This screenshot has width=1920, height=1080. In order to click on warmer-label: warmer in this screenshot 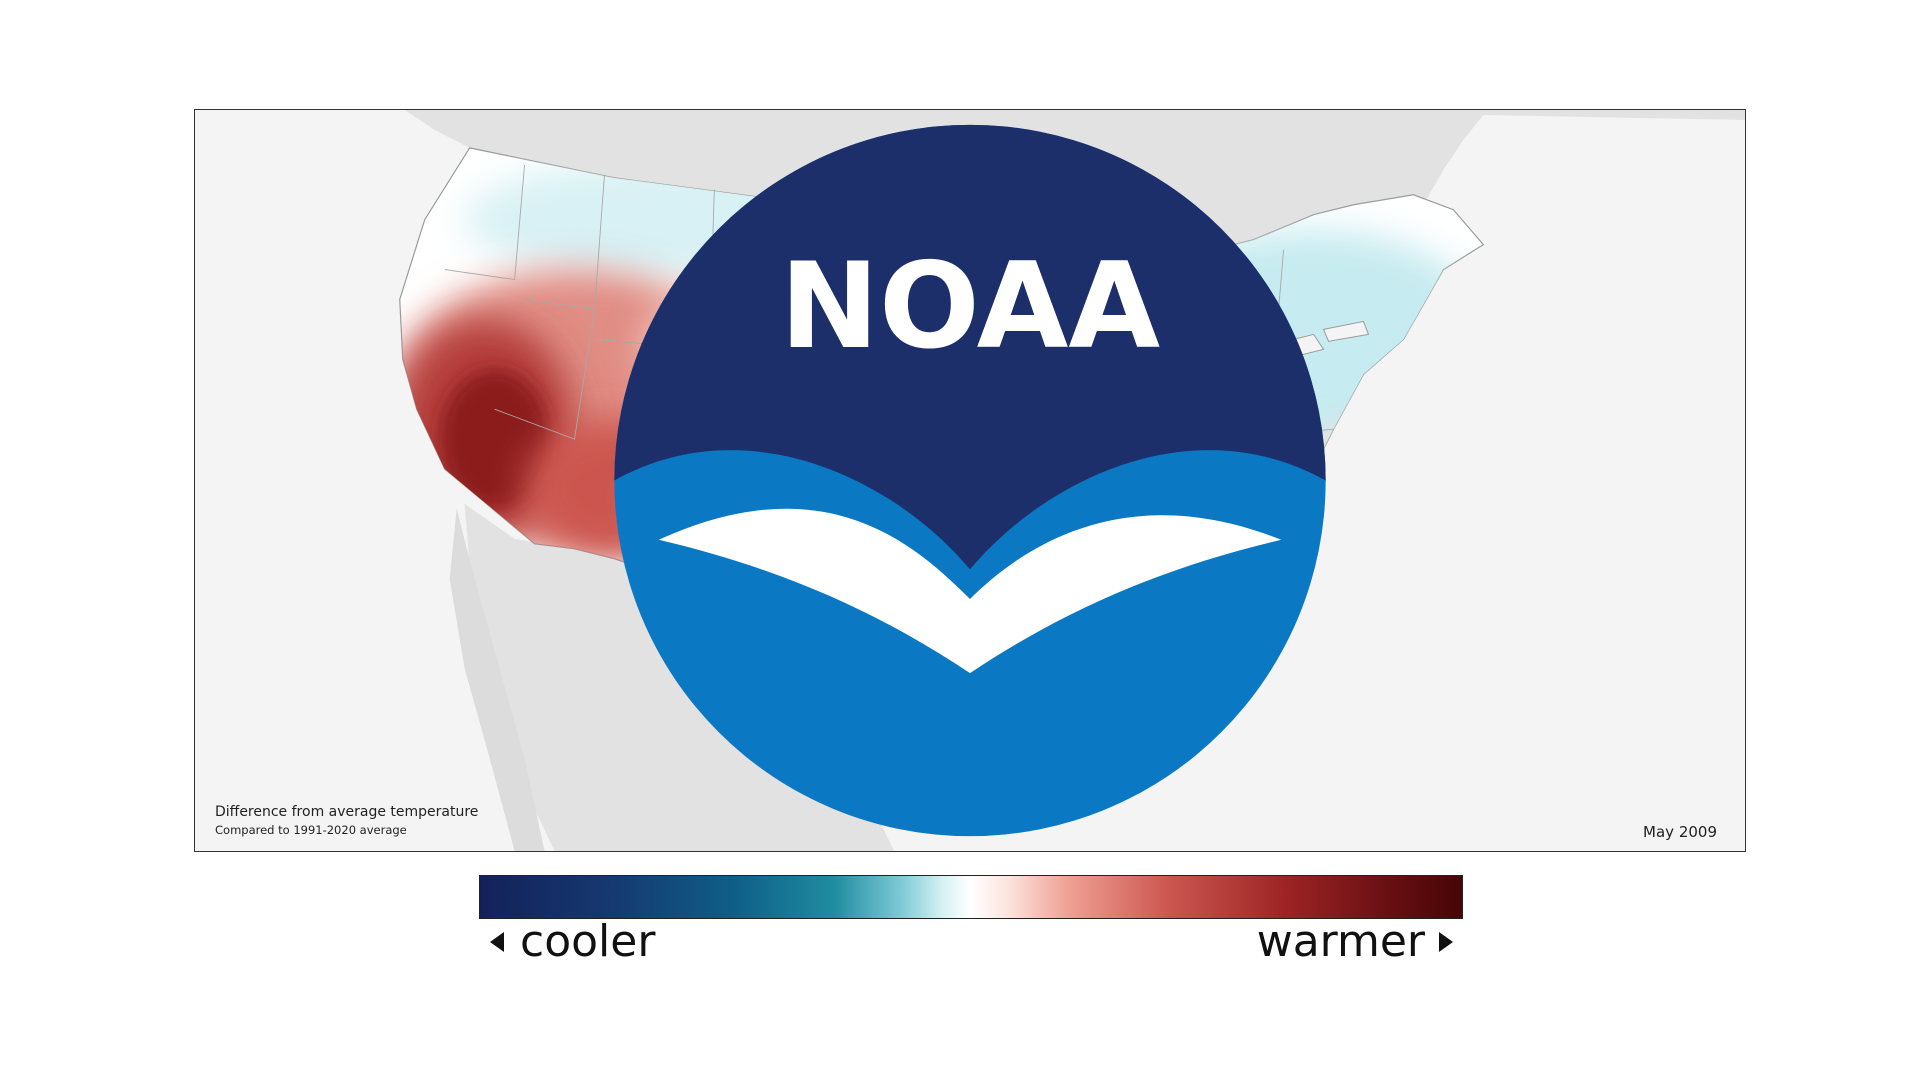, I will do `click(1355, 942)`.